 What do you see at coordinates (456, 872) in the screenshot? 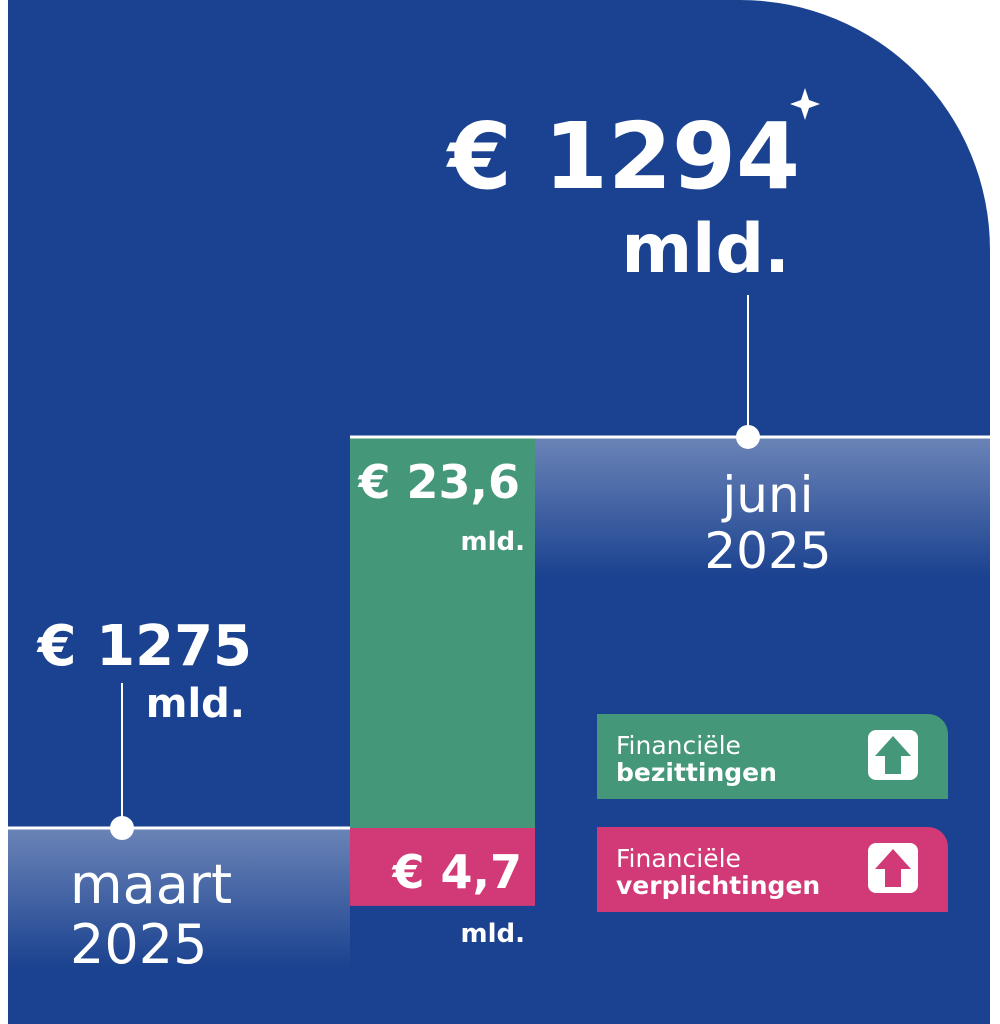
I see `value-label: € 4,7` at bounding box center [456, 872].